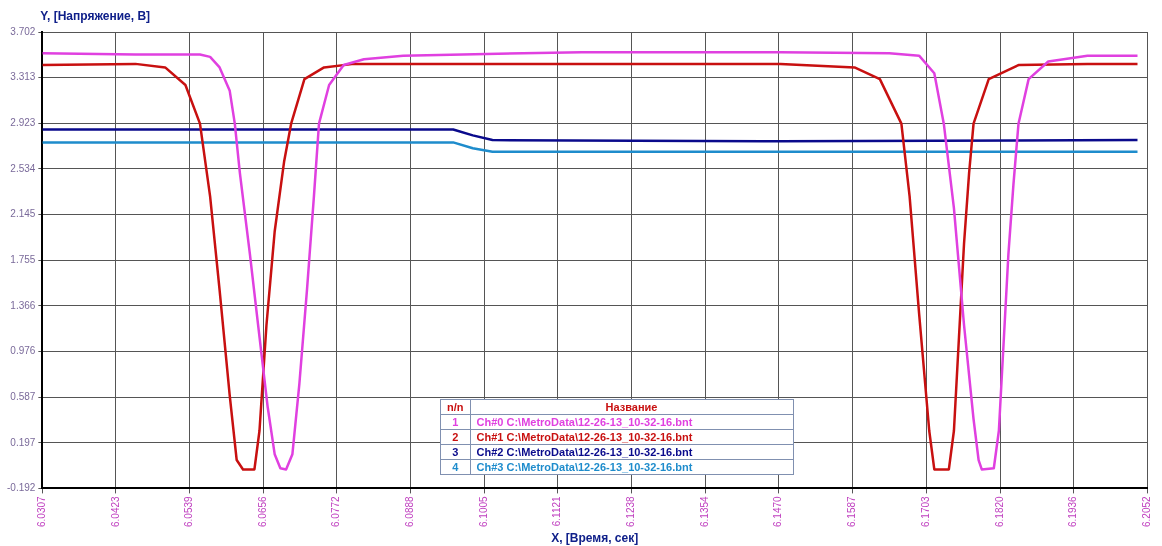  Describe the element at coordinates (42, 511) in the screenshot. I see `x-tick-label: 6.0307` at that location.